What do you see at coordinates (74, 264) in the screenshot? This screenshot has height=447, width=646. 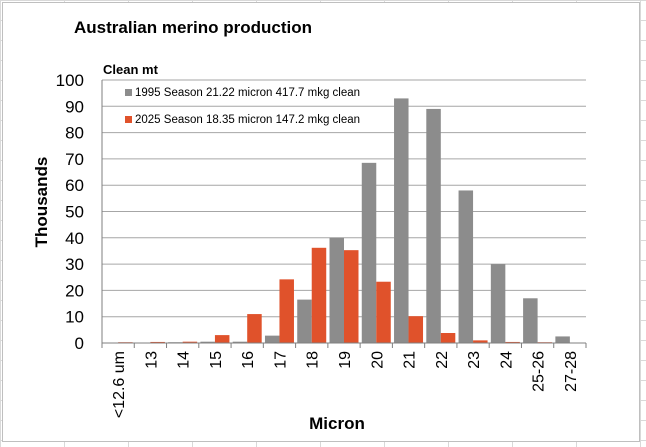 I see `y-tick-label: 30` at bounding box center [74, 264].